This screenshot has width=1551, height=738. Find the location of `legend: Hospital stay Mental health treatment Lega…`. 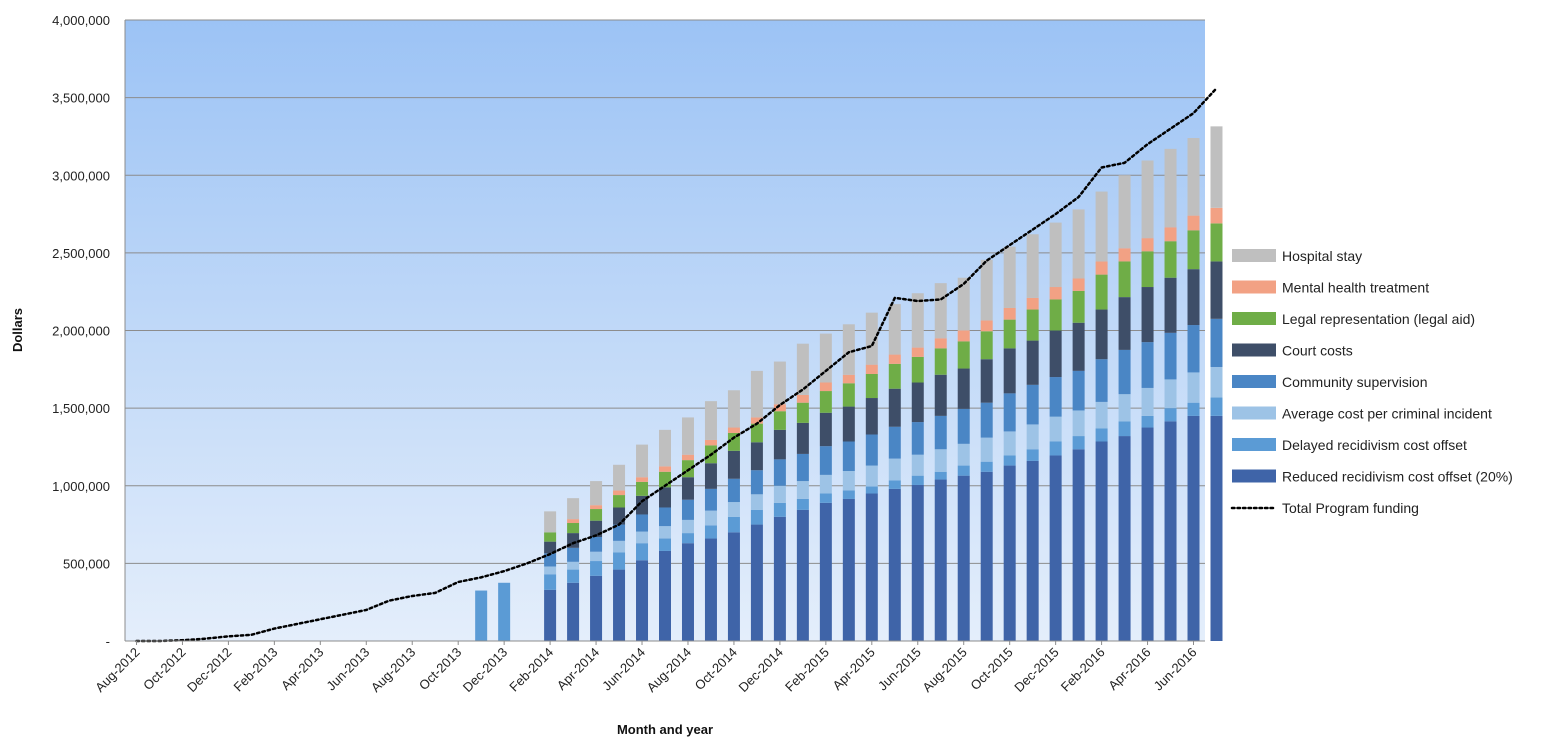

legend: Hospital stay Mental health treatment Lega… is located at coordinates (1371, 382).